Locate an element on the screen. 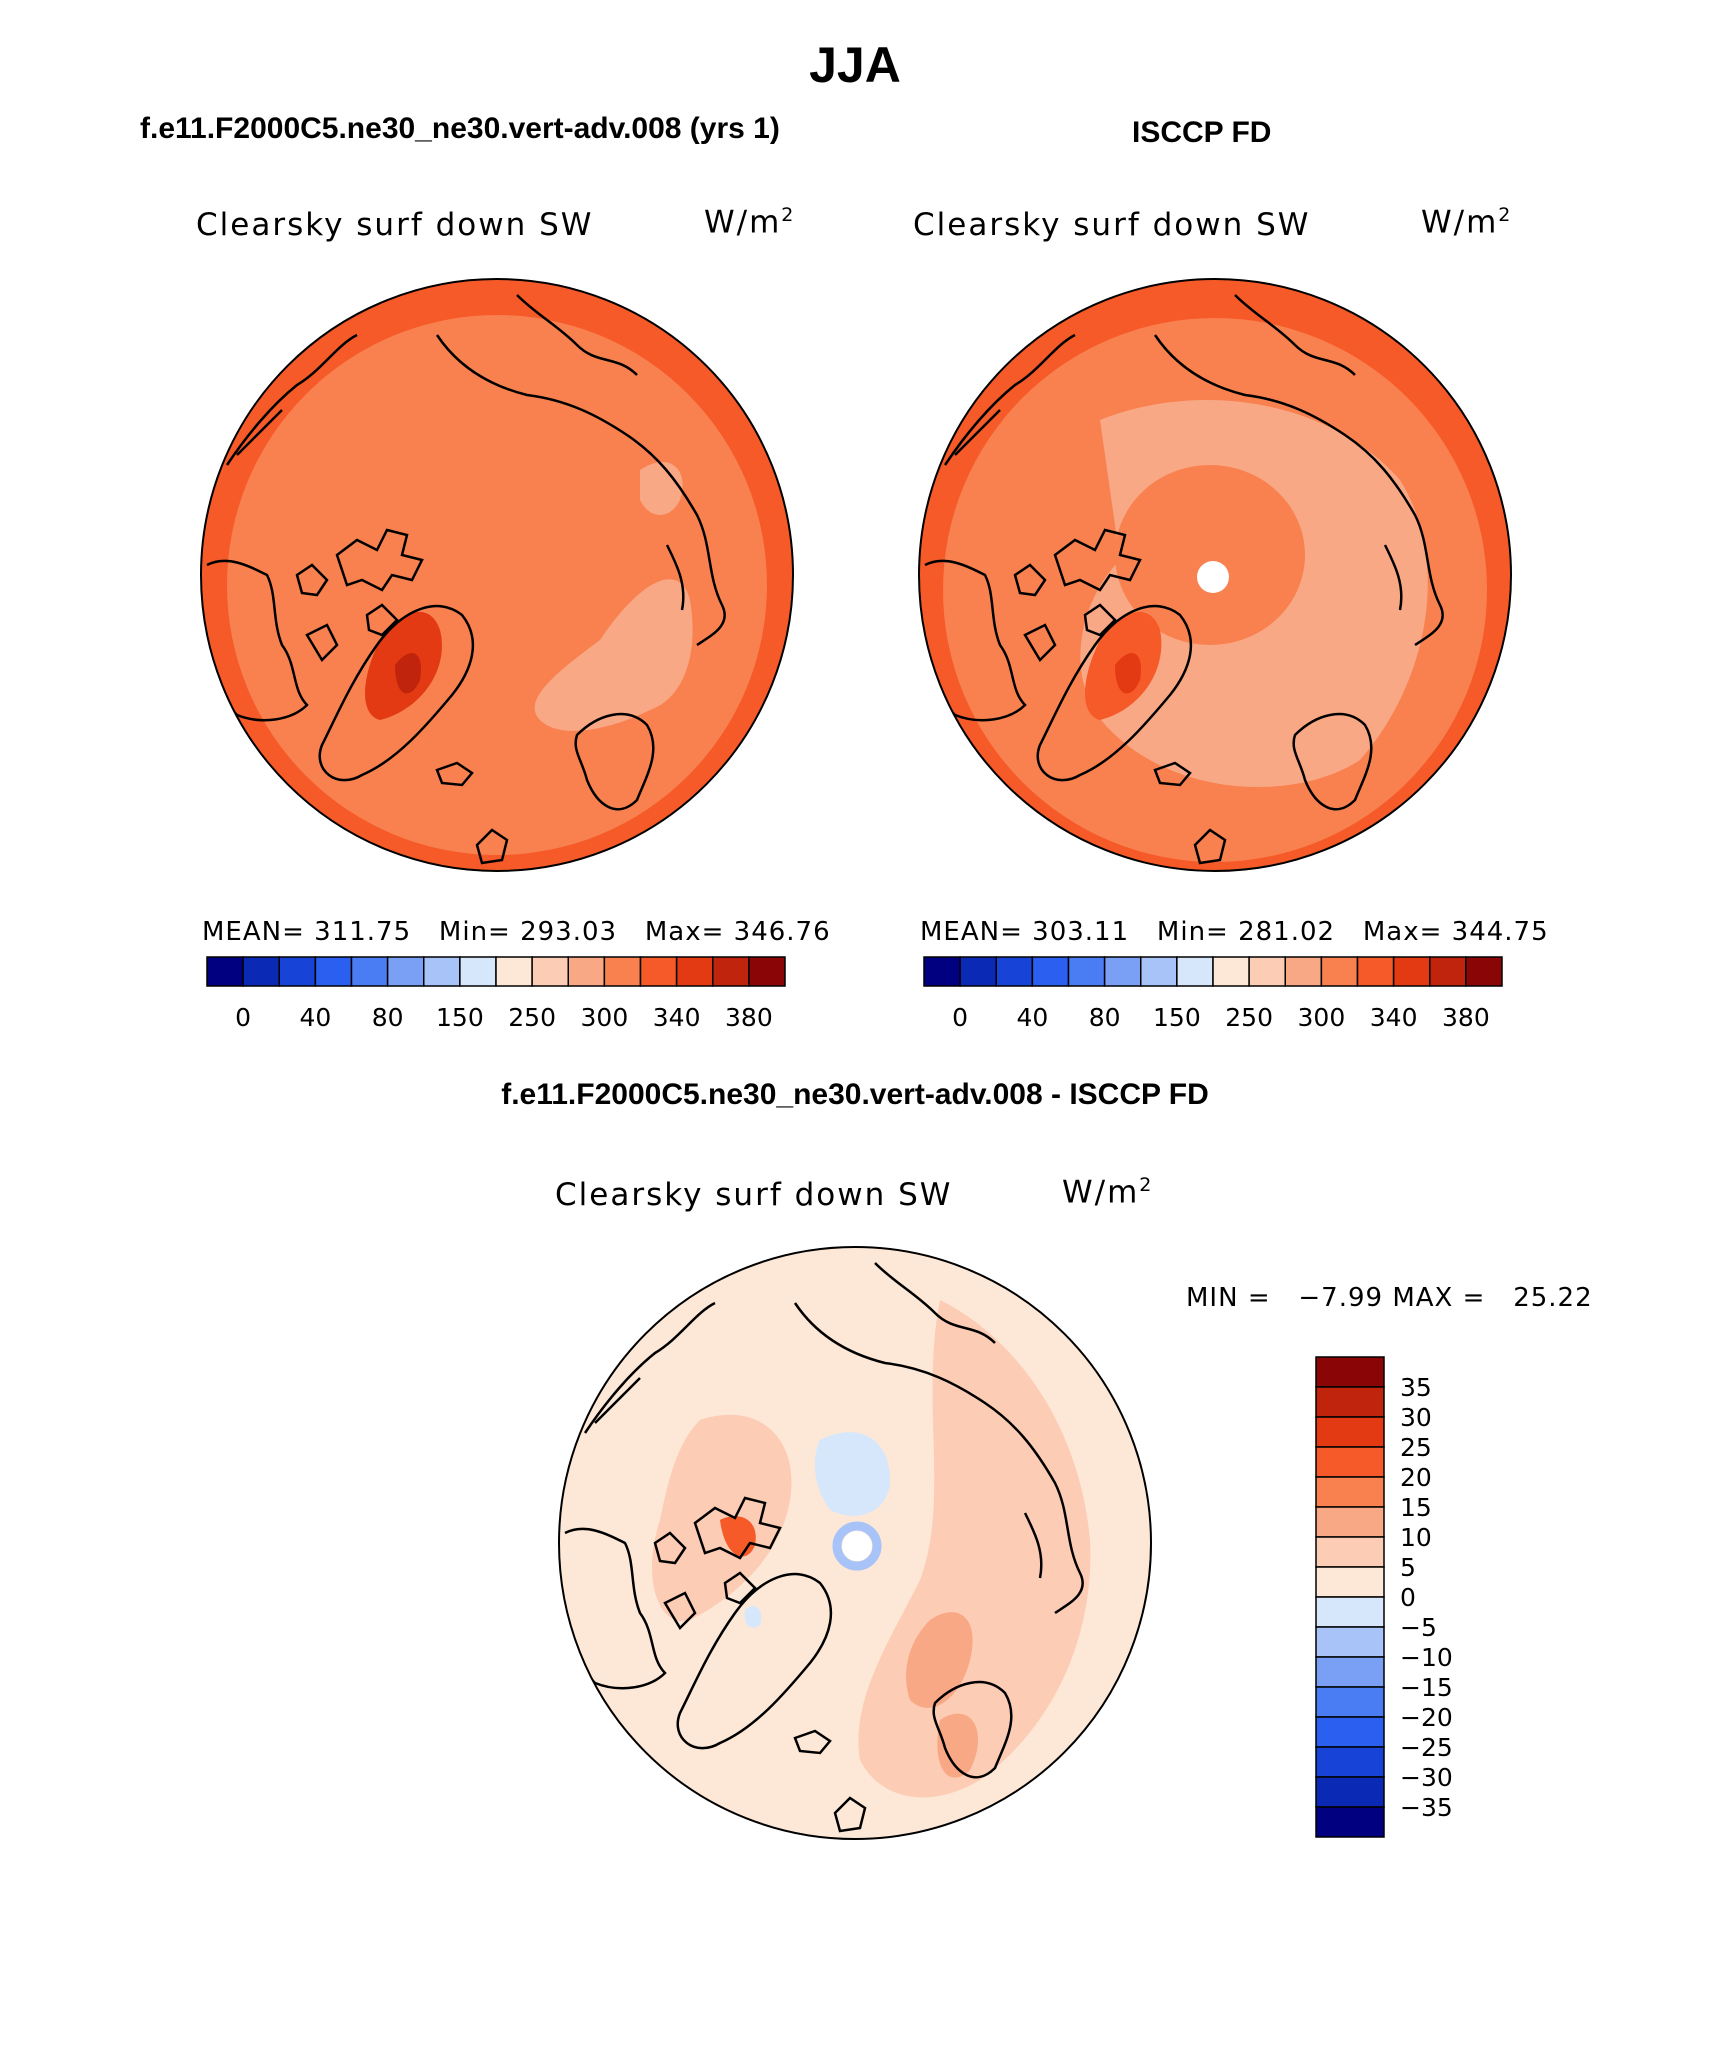  obs-variable-label: Clearsky surf down SW is located at coordinates (1112, 225).